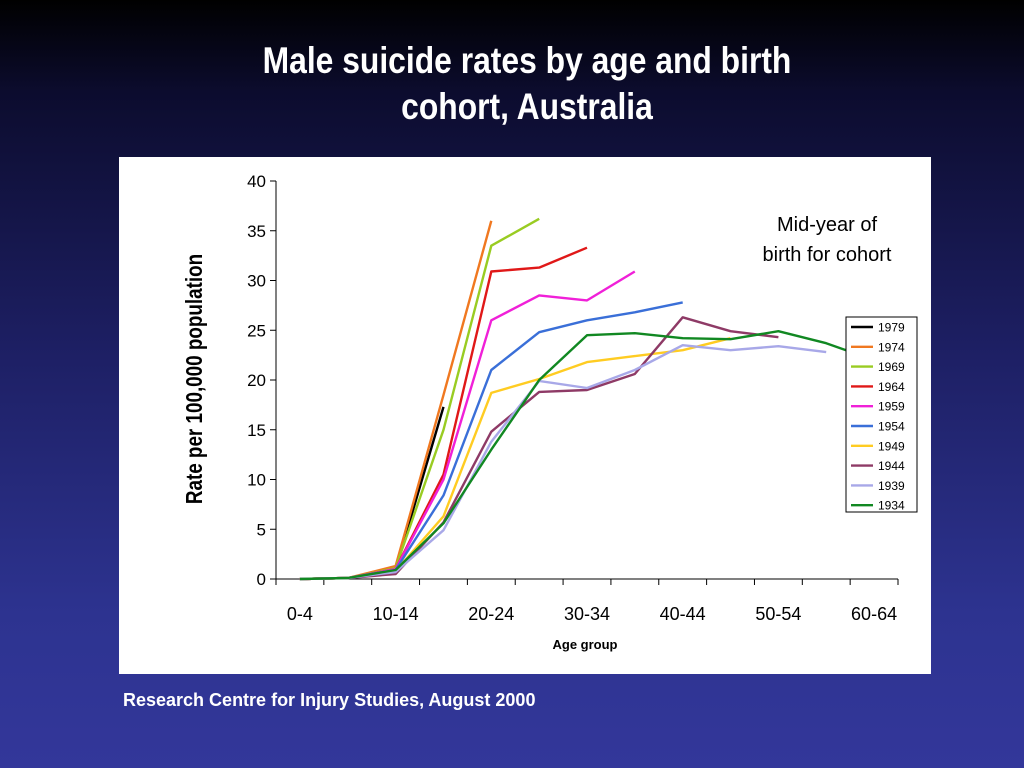 The image size is (1024, 768). Describe the element at coordinates (256, 281) in the screenshot. I see `y-tick-label: 30` at that location.